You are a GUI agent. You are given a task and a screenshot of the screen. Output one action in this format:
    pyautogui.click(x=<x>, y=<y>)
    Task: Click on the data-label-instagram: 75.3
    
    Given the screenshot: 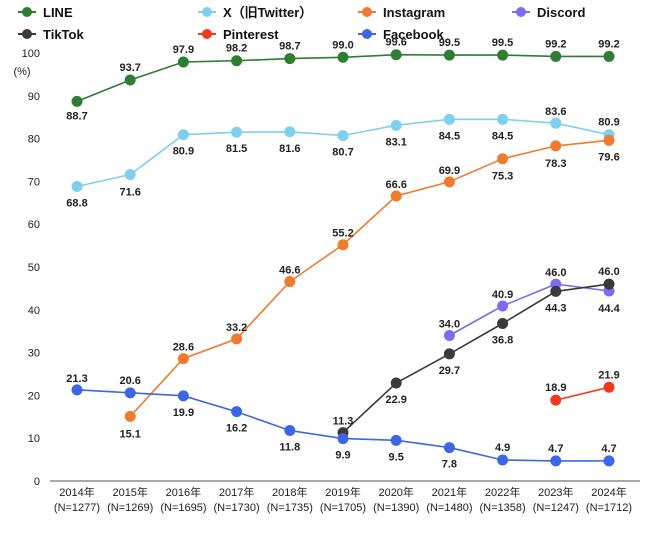 What is the action you would take?
    pyautogui.click(x=502, y=177)
    